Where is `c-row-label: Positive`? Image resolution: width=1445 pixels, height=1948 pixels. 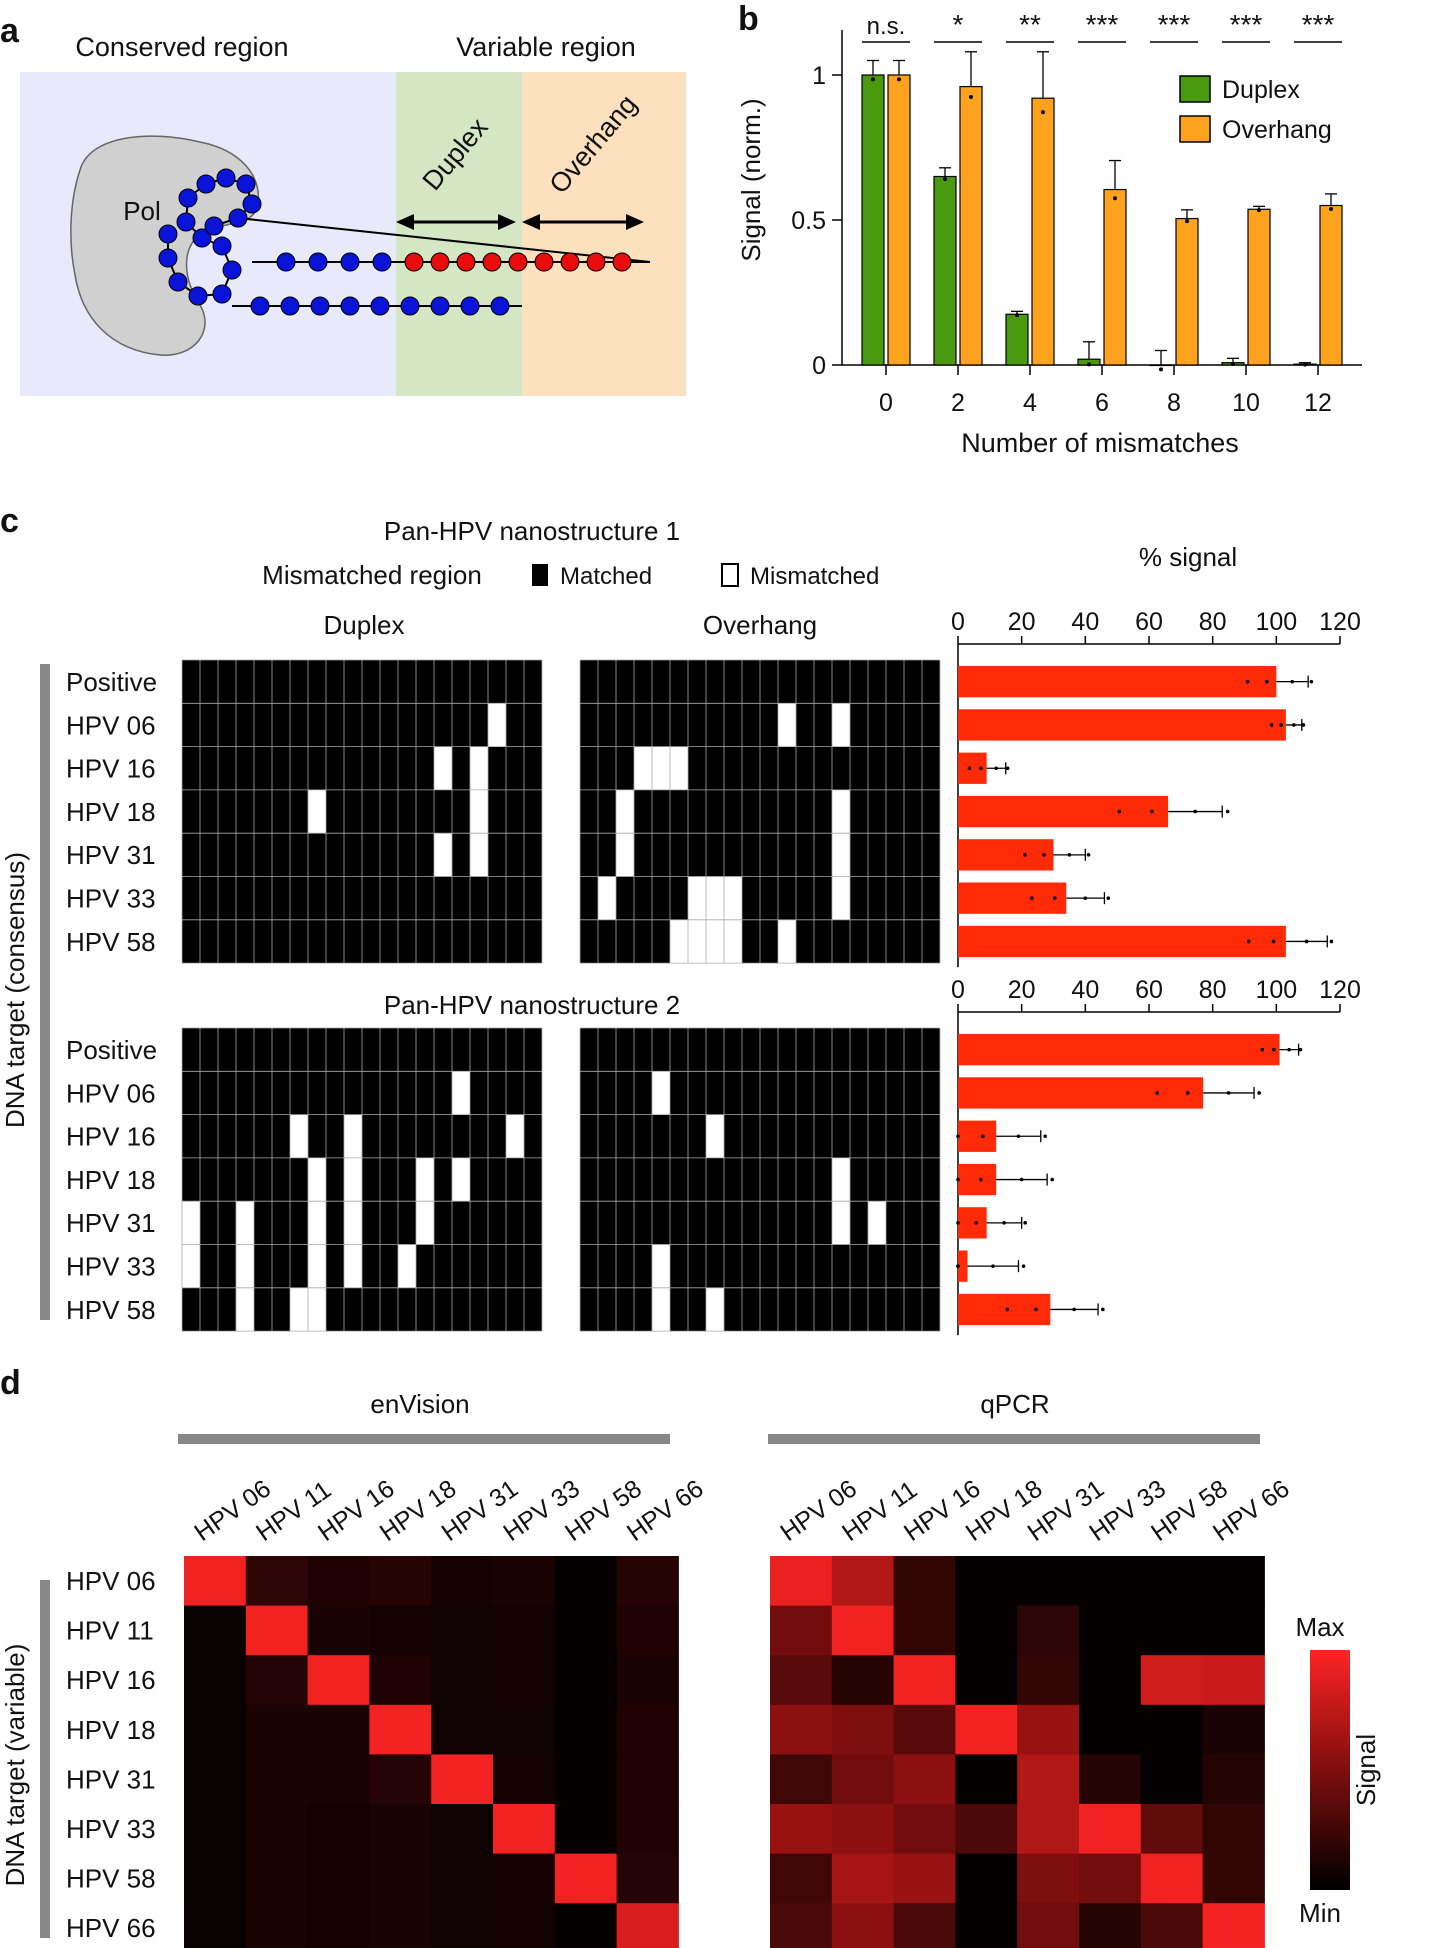
c-row-label: Positive is located at coordinates (111, 1050).